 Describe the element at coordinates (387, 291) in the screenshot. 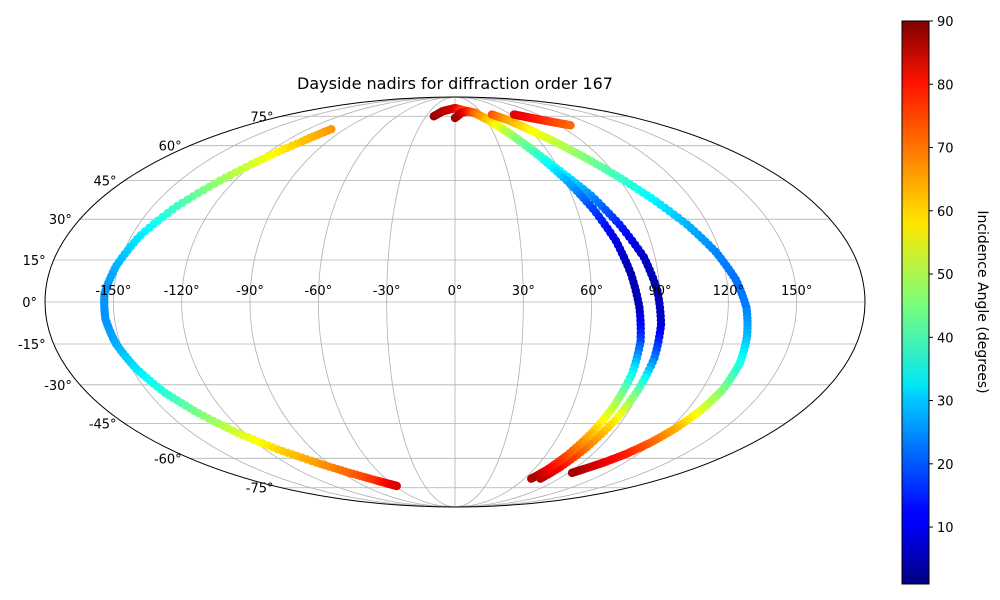

I see `lon-tick-label: -30°` at that location.